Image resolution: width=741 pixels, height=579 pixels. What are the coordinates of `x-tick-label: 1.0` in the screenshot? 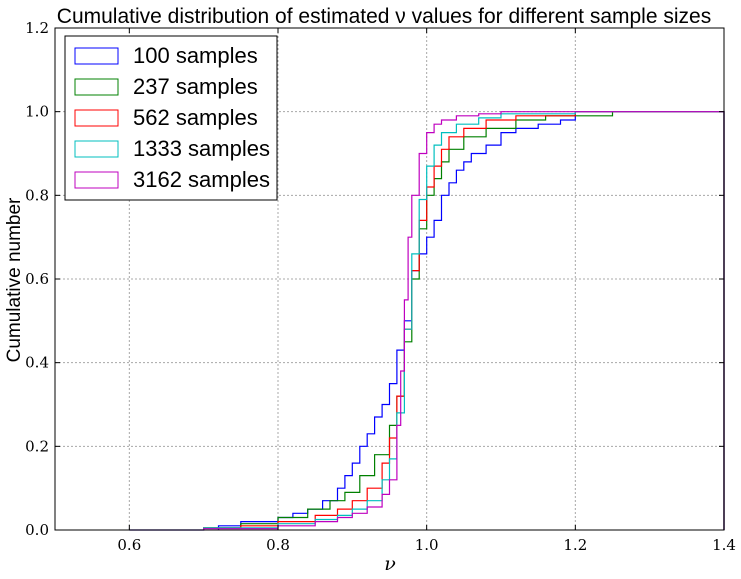 It's located at (427, 545).